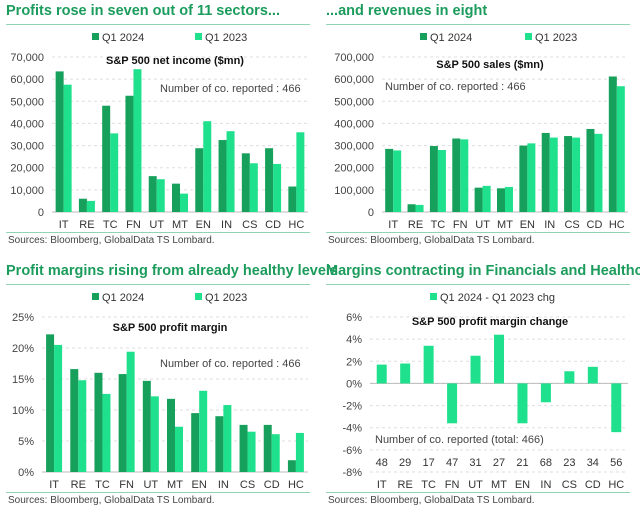 Image resolution: width=640 pixels, height=518 pixels. What do you see at coordinates (292, 199) in the screenshot?
I see `bar-HC-q1-2024` at bounding box center [292, 199].